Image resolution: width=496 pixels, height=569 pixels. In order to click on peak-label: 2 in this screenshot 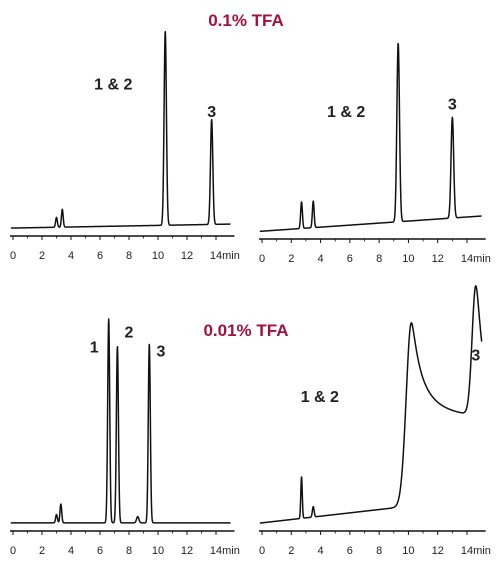, I will do `click(129, 333)`.